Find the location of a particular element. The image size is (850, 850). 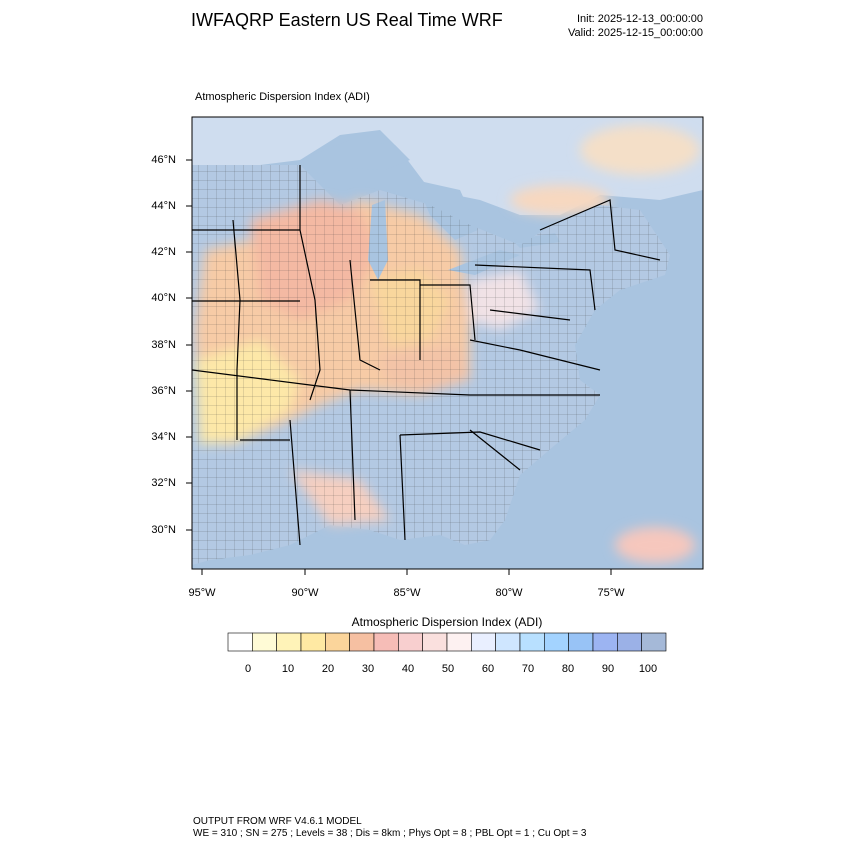

colorbar-label: 80 is located at coordinates (568, 669).